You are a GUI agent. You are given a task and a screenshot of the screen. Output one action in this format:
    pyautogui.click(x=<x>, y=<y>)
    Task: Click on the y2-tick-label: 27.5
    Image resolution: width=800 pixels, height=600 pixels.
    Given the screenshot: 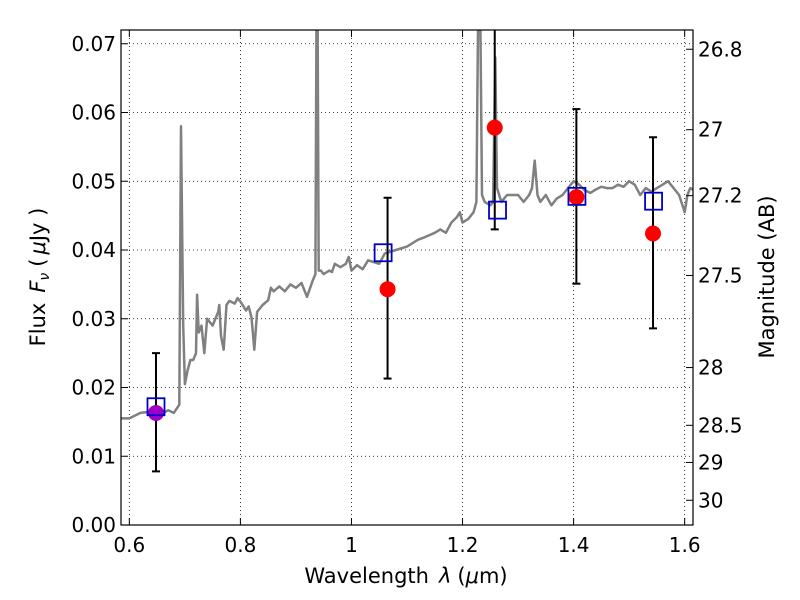 What is the action you would take?
    pyautogui.click(x=720, y=275)
    